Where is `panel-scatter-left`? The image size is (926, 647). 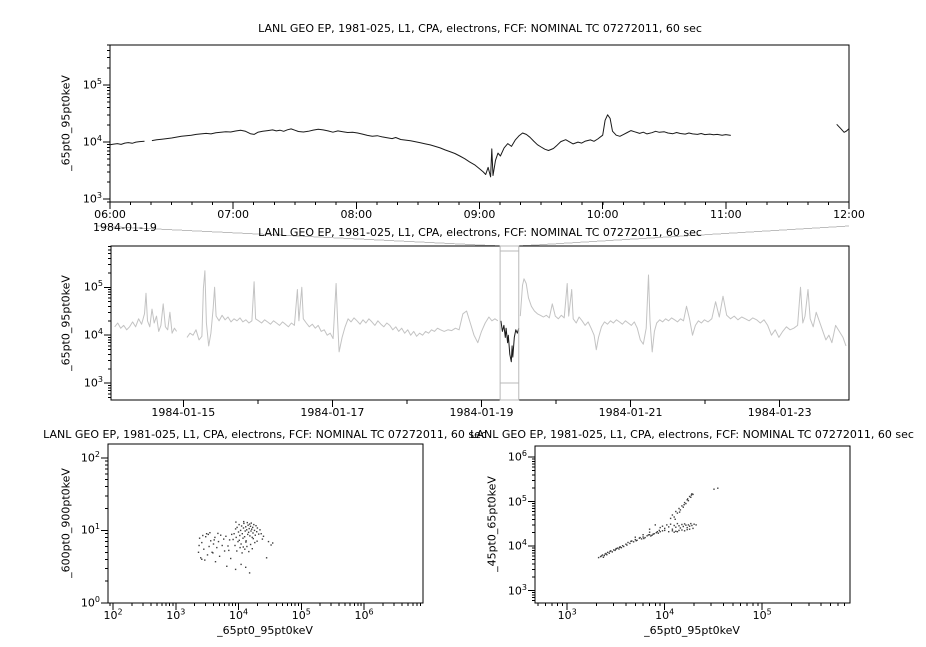
panel-scatter-left is located at coordinates (262, 526).